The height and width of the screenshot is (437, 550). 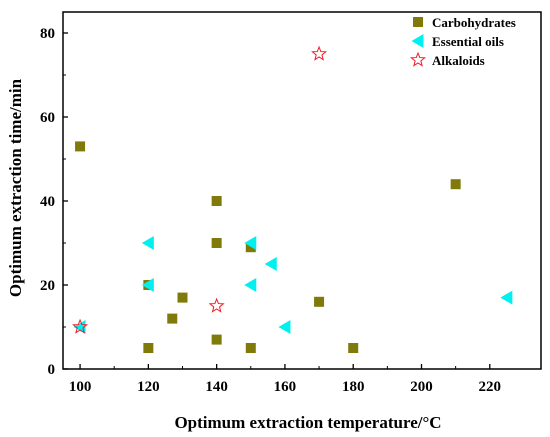 What do you see at coordinates (468, 41) in the screenshot?
I see `legend-label-essential-oils: Essential oils` at bounding box center [468, 41].